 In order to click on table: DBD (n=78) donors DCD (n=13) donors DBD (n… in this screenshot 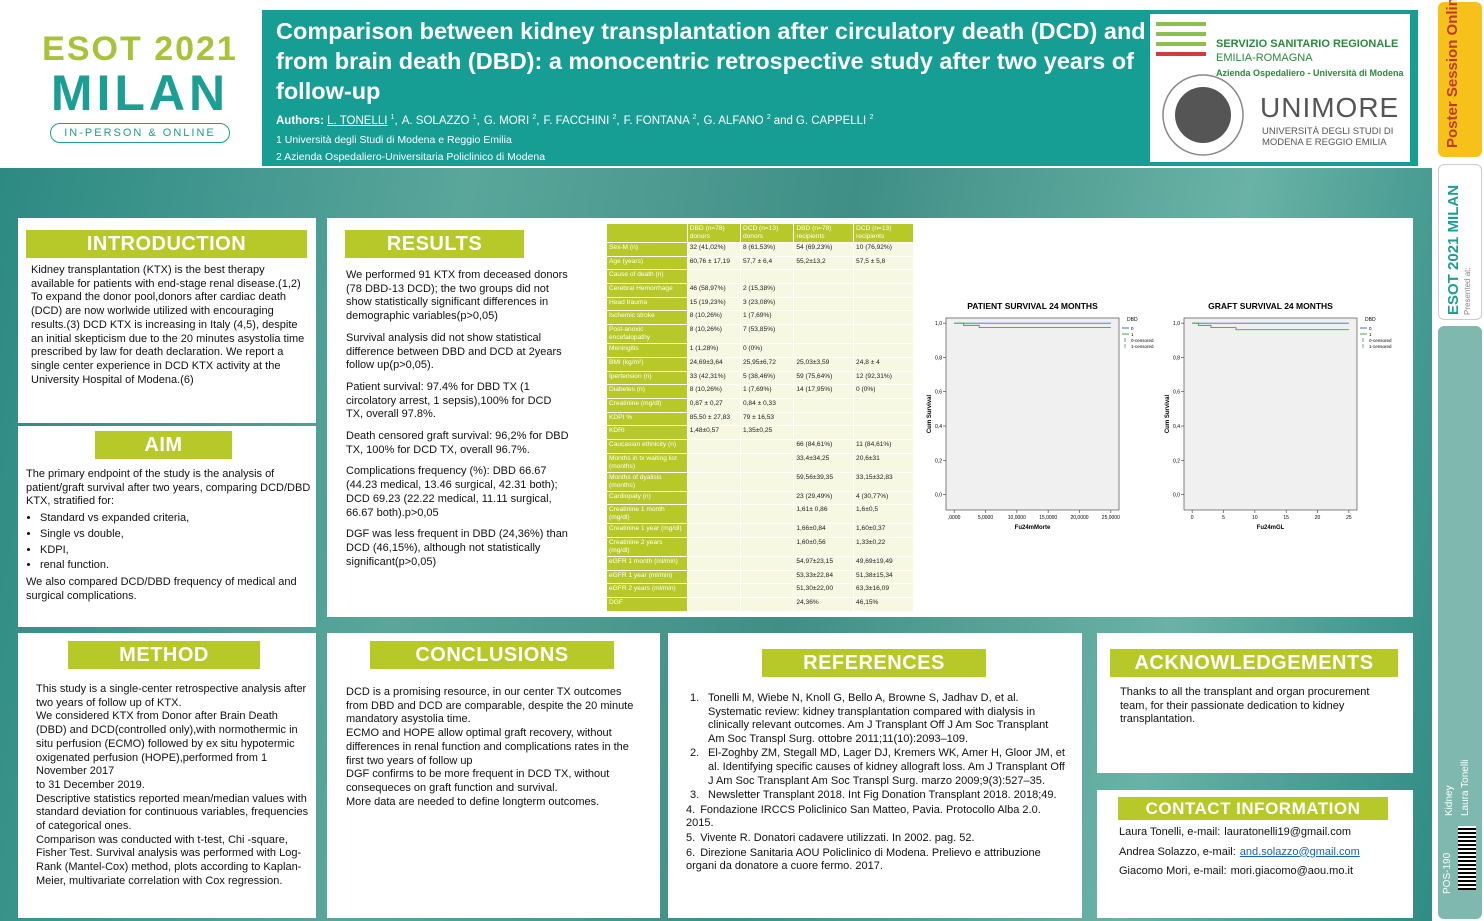, I will do `click(760, 417)`.